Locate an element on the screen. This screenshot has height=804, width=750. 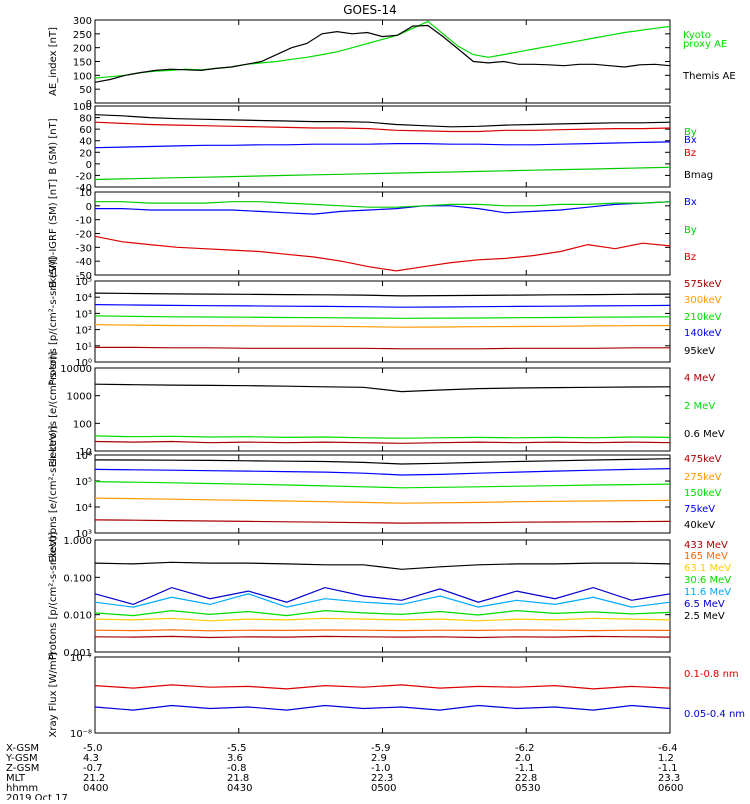
series-label: 433 MeV is located at coordinates (706, 545).